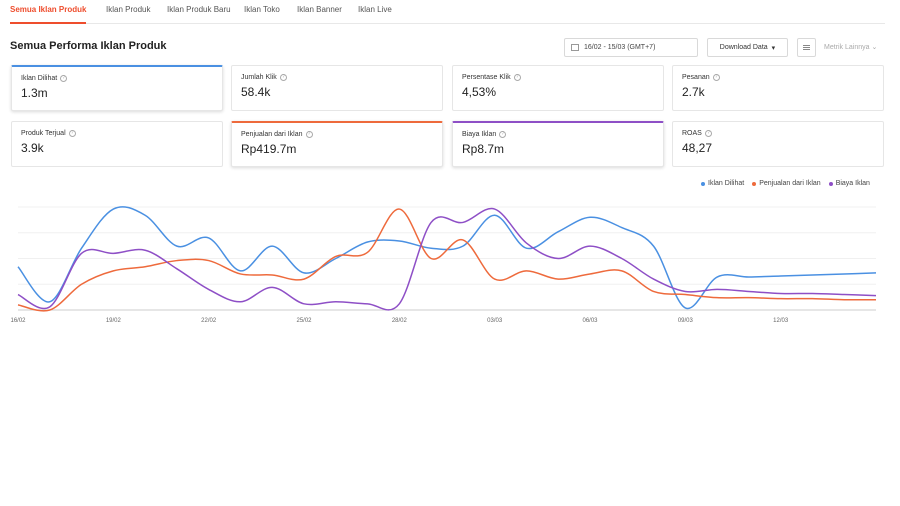 The width and height of the screenshot is (900, 506). What do you see at coordinates (778, 144) in the screenshot?
I see `metric-card-roas: ROAS? 48,27` at bounding box center [778, 144].